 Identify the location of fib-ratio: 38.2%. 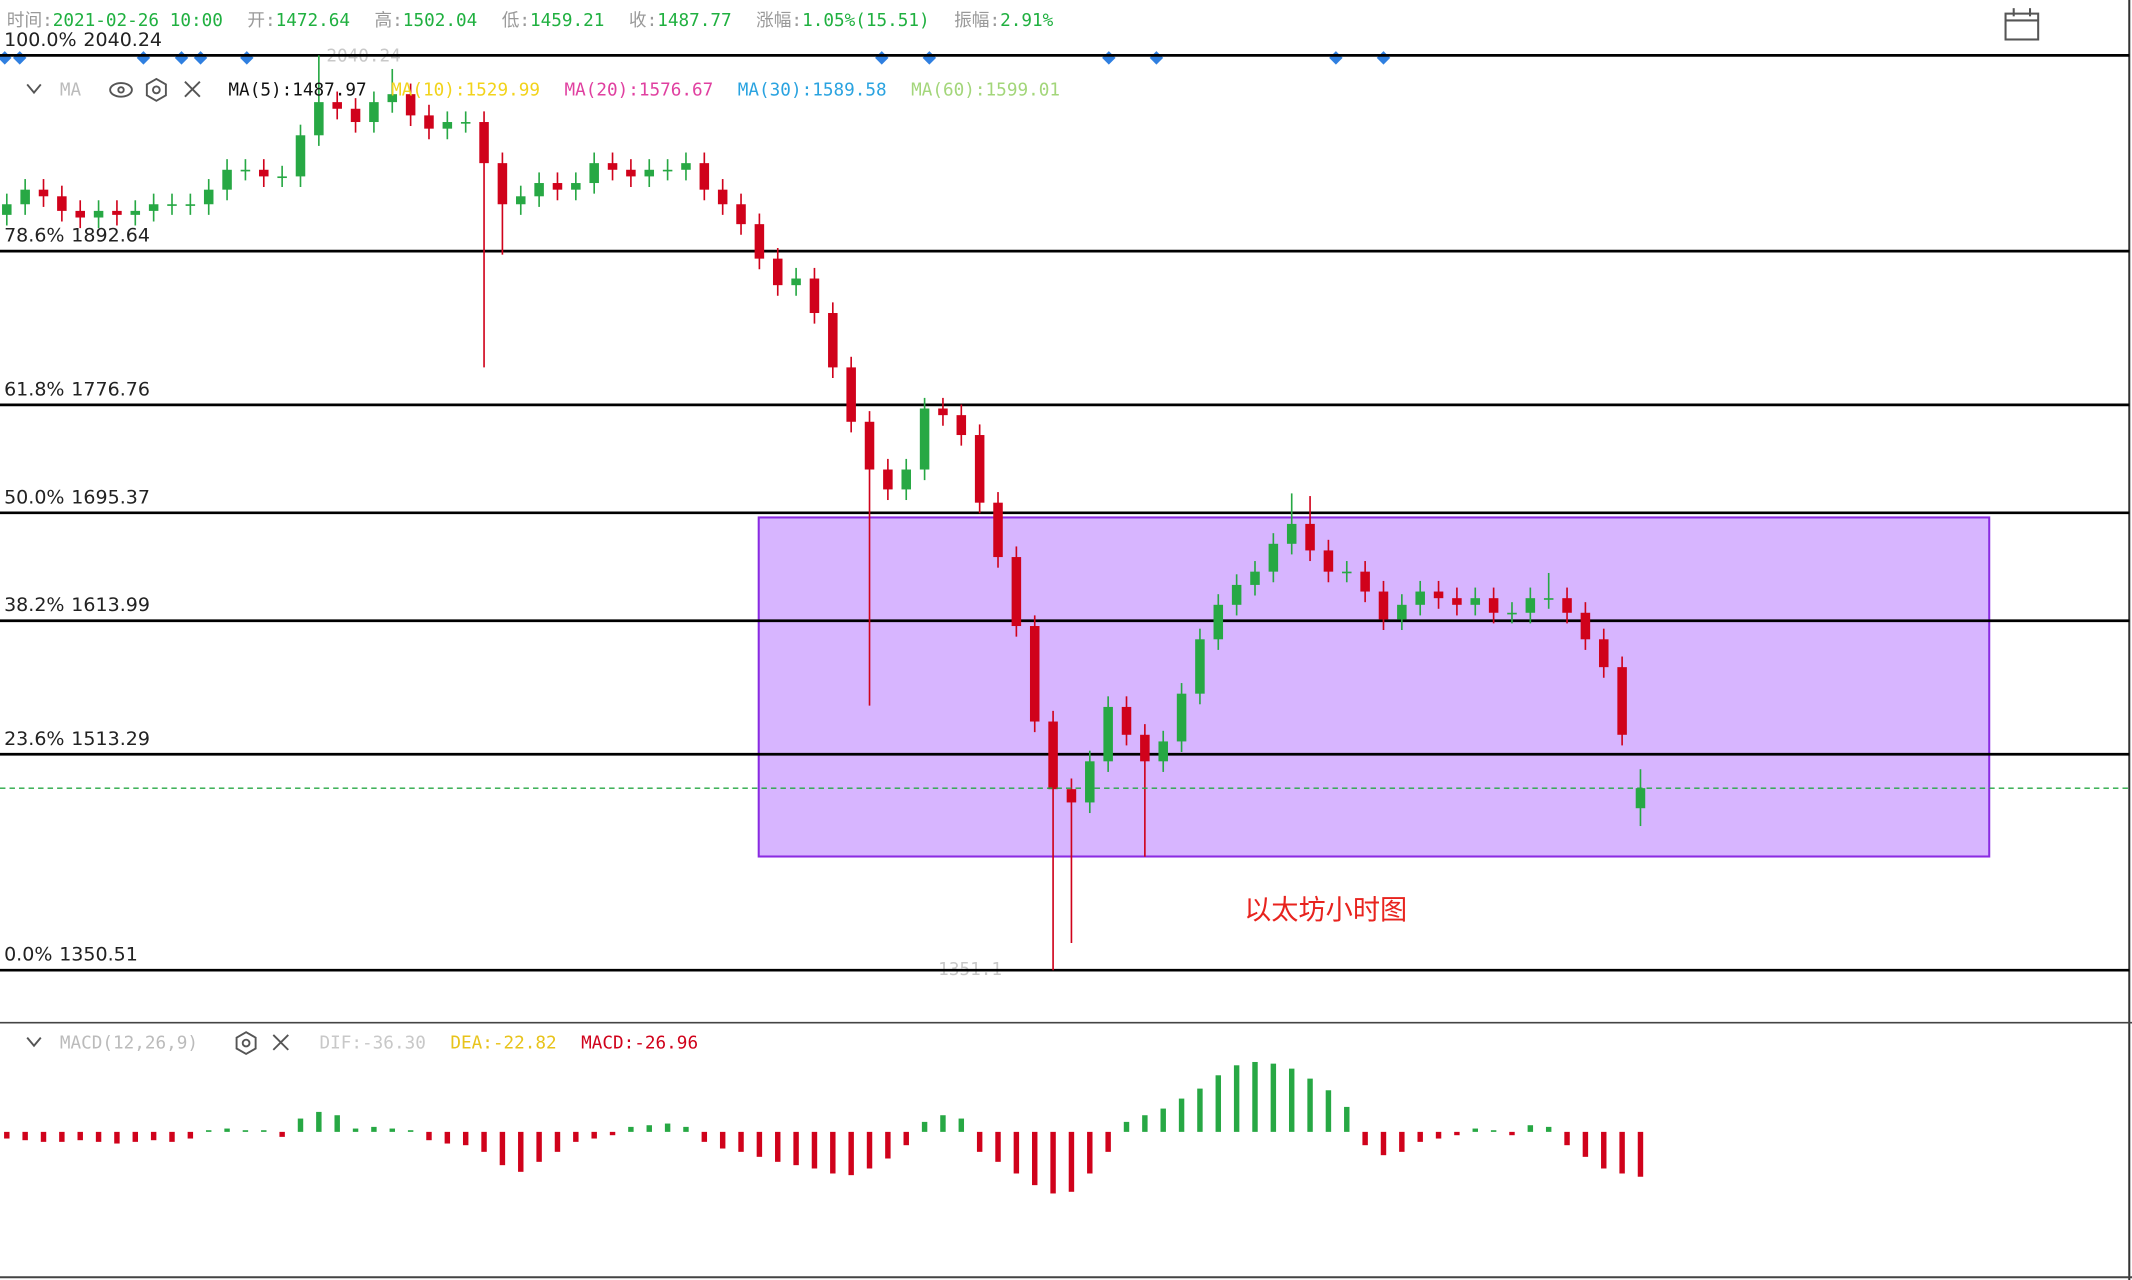
(34, 605).